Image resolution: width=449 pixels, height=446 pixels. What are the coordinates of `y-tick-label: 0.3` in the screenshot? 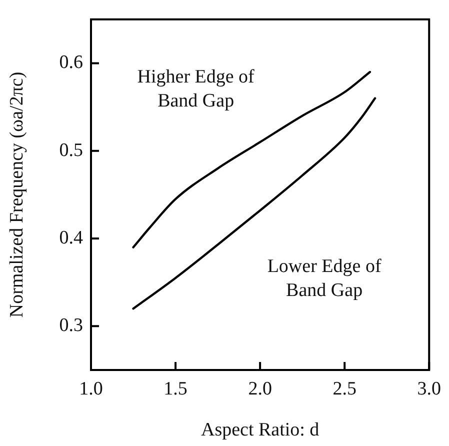 It's located at (71, 325).